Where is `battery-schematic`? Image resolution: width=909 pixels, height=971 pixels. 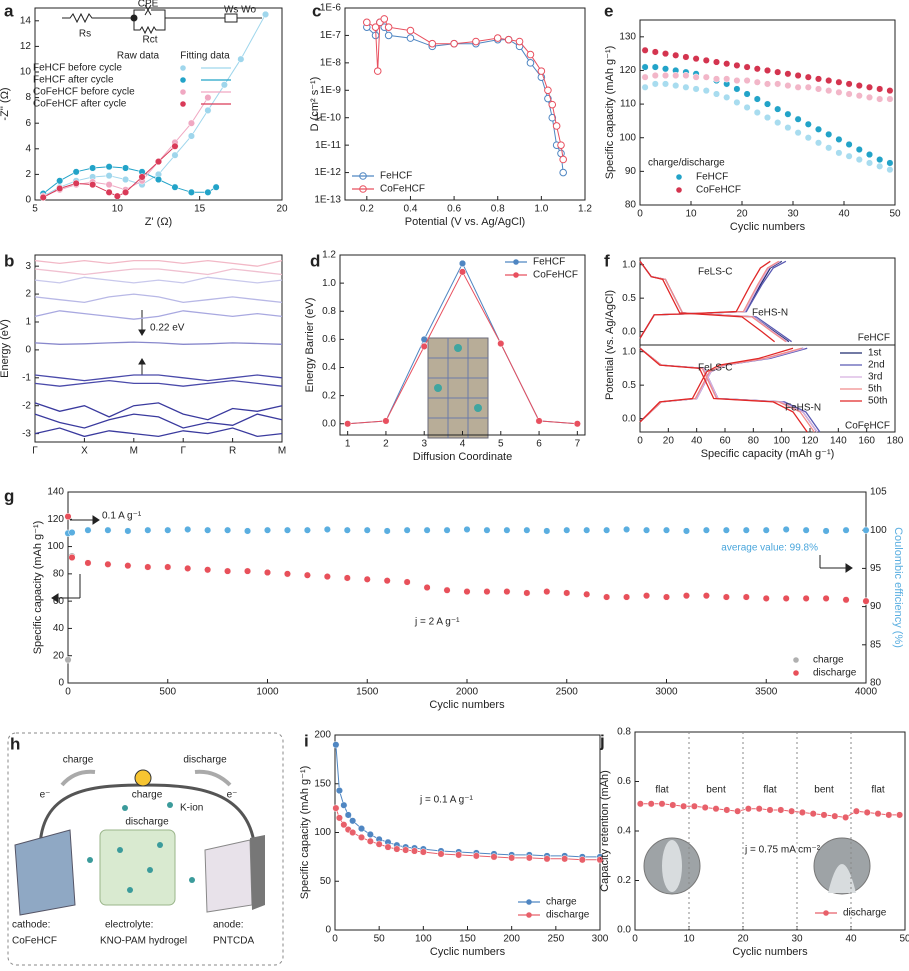
battery-schematic is located at coordinates (145, 849).